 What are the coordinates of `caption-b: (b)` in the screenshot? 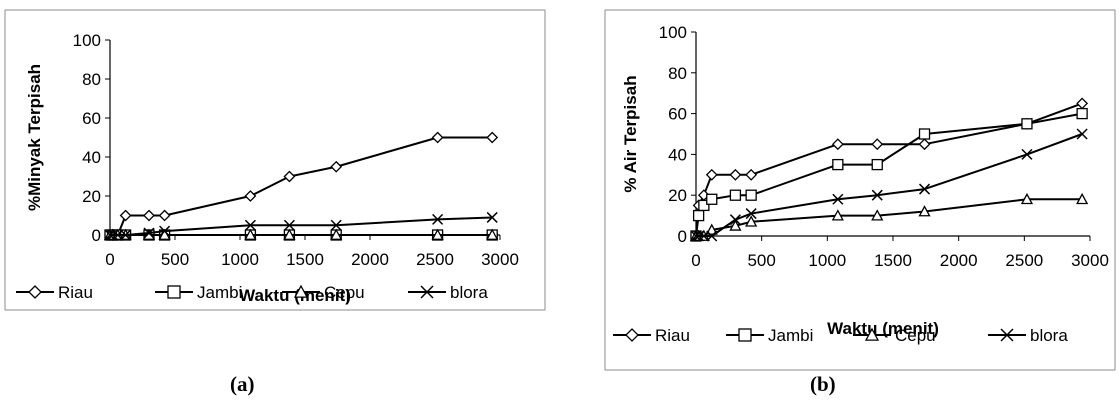 It's located at (823, 384).